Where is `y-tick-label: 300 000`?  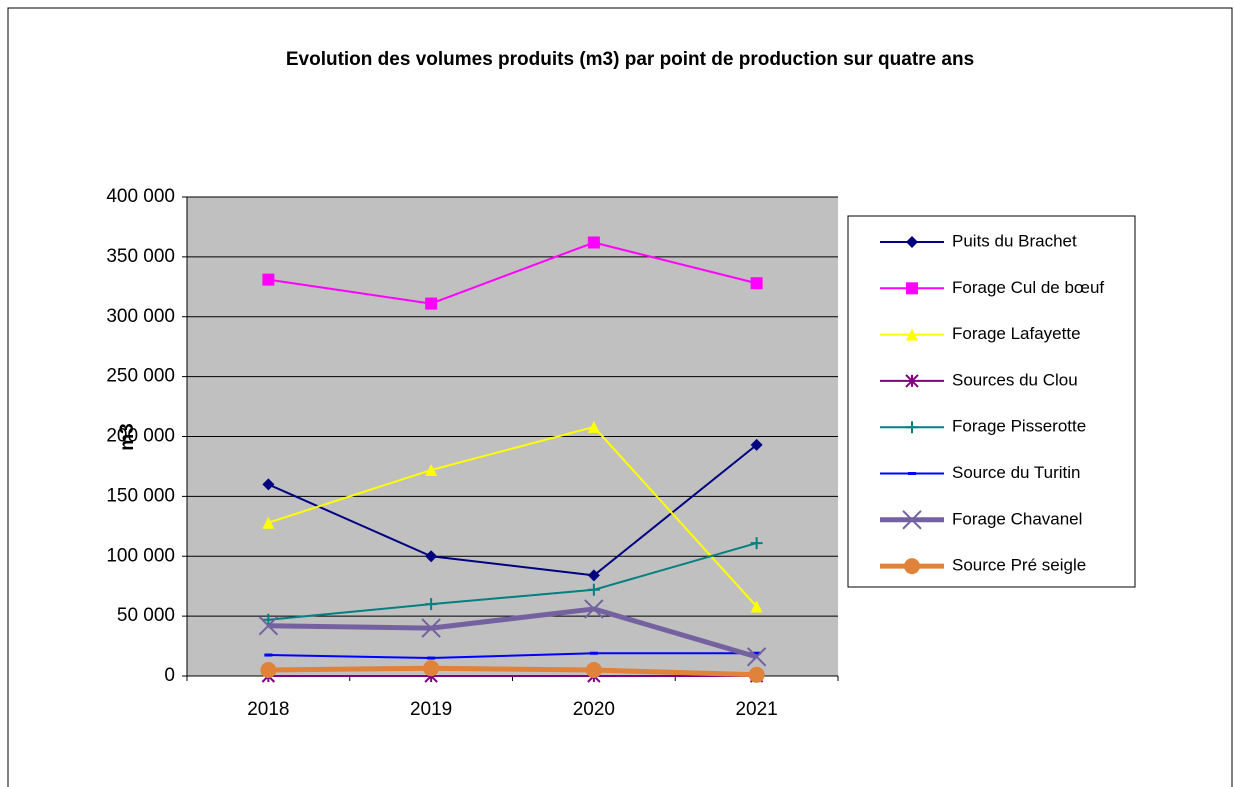
y-tick-label: 300 000 is located at coordinates (140, 316).